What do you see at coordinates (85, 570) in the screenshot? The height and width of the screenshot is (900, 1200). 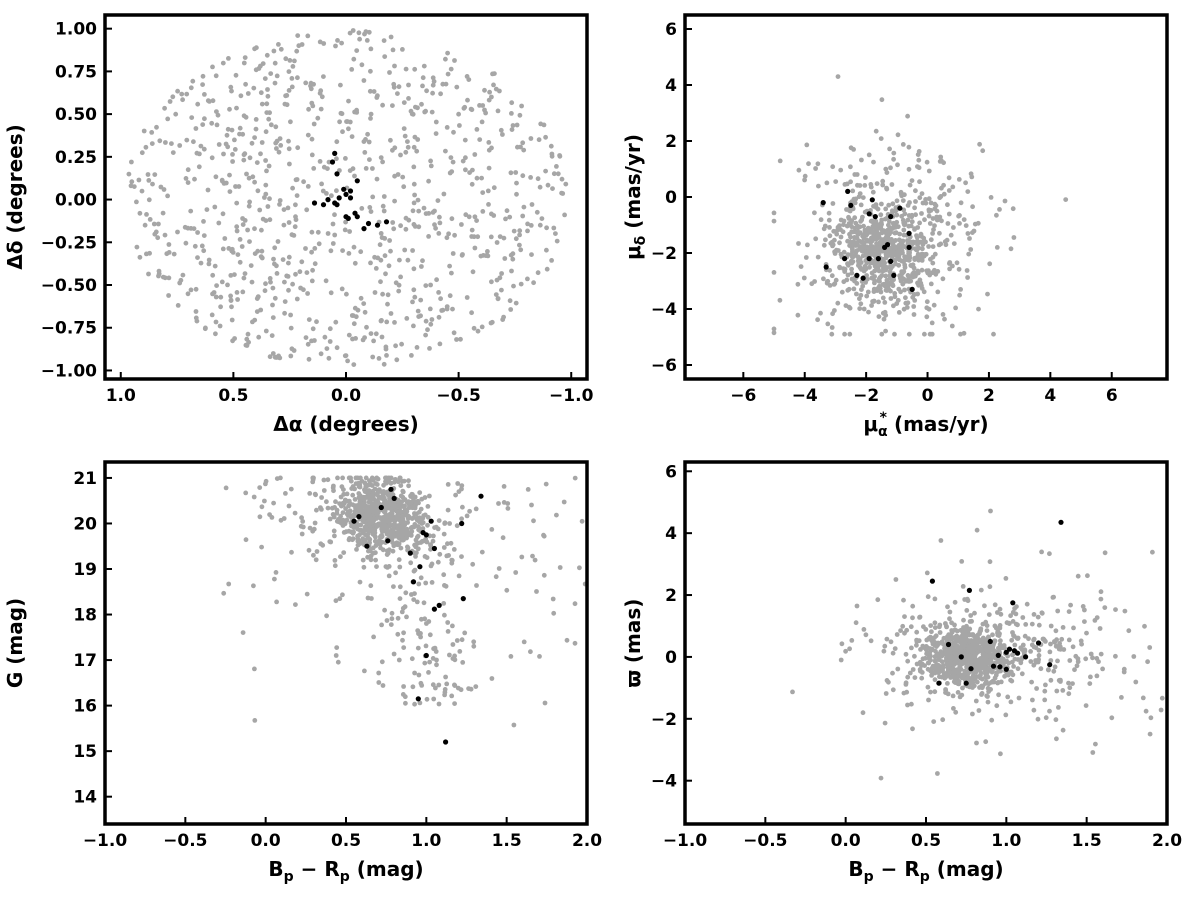 I see `y-tick-label: 19` at bounding box center [85, 570].